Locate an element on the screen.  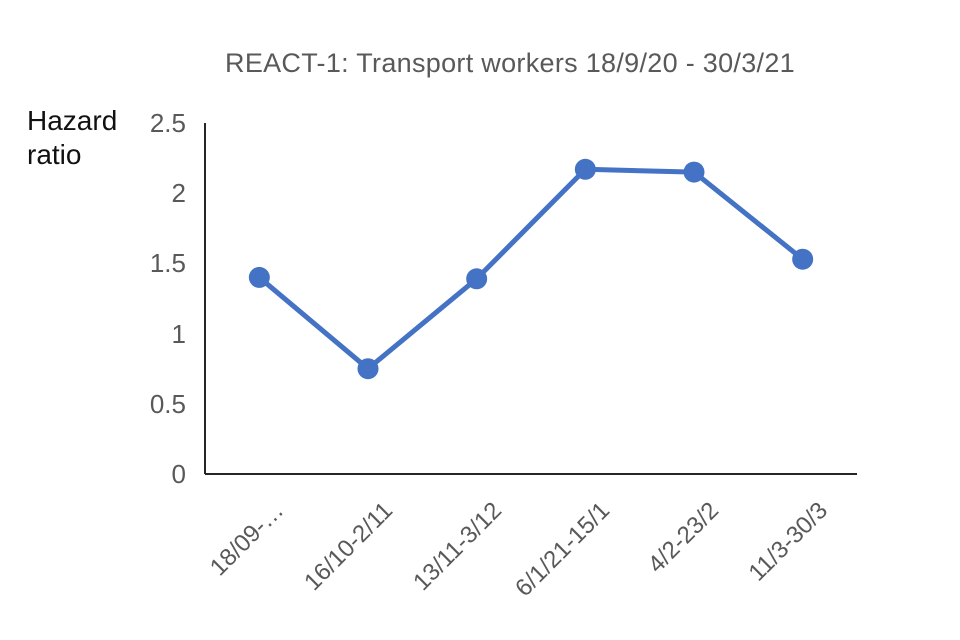
y-tick-label: 2 is located at coordinates (178, 193).